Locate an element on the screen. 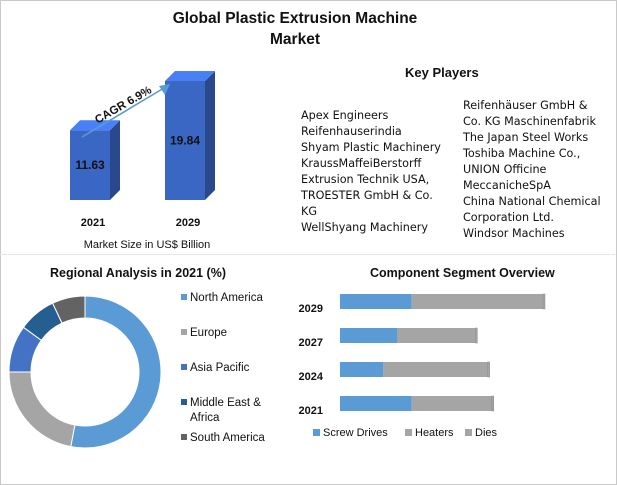 The height and width of the screenshot is (485, 617). bar-category-label: 2029 is located at coordinates (188, 223).